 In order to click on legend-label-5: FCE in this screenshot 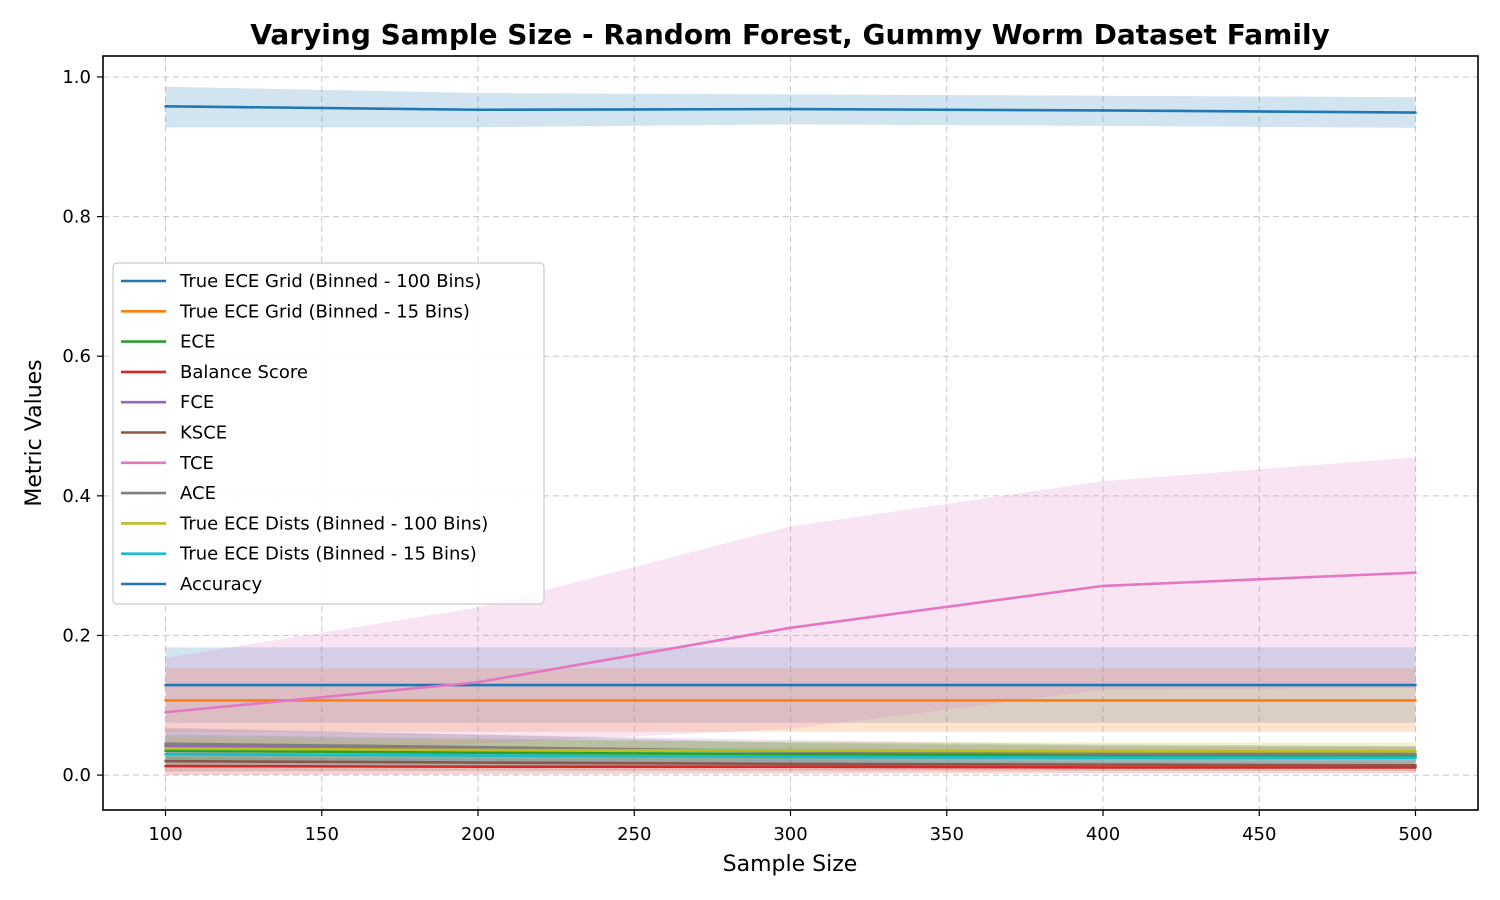, I will do `click(197, 402)`.